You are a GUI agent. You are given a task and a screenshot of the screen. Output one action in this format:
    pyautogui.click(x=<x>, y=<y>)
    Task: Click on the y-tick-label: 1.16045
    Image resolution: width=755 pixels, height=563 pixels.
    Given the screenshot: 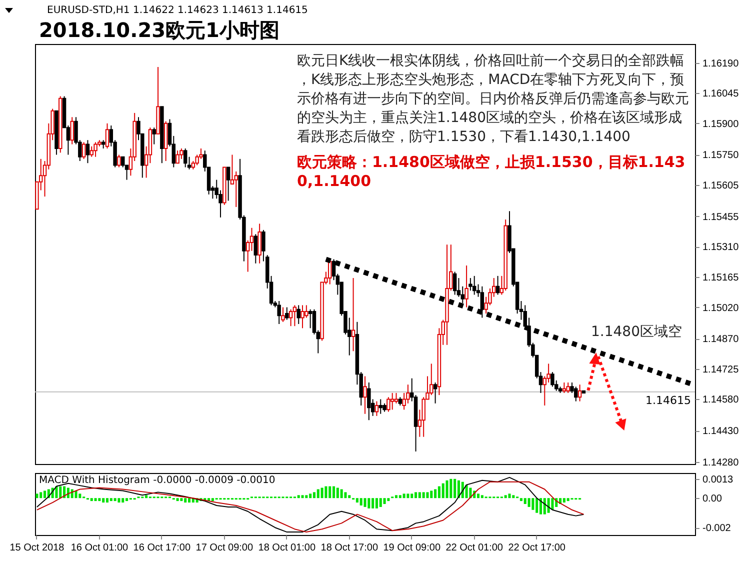 What is the action you would take?
    pyautogui.click(x=721, y=94)
    